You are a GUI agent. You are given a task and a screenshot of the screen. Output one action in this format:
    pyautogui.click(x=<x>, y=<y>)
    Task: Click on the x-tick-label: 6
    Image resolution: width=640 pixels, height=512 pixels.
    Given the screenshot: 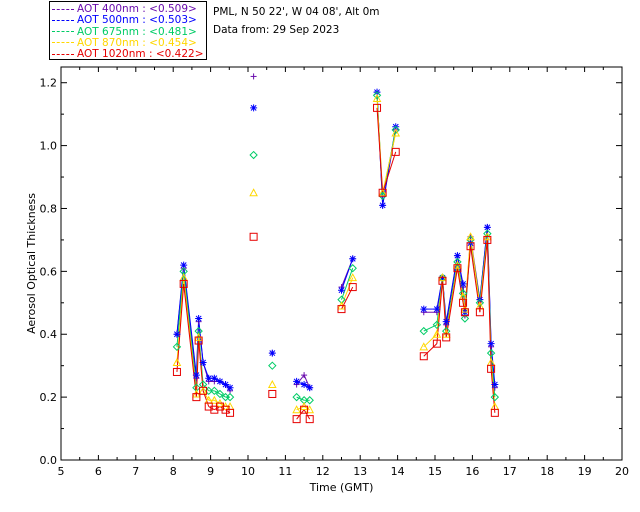 What is the action you would take?
    pyautogui.click(x=98, y=471)
    